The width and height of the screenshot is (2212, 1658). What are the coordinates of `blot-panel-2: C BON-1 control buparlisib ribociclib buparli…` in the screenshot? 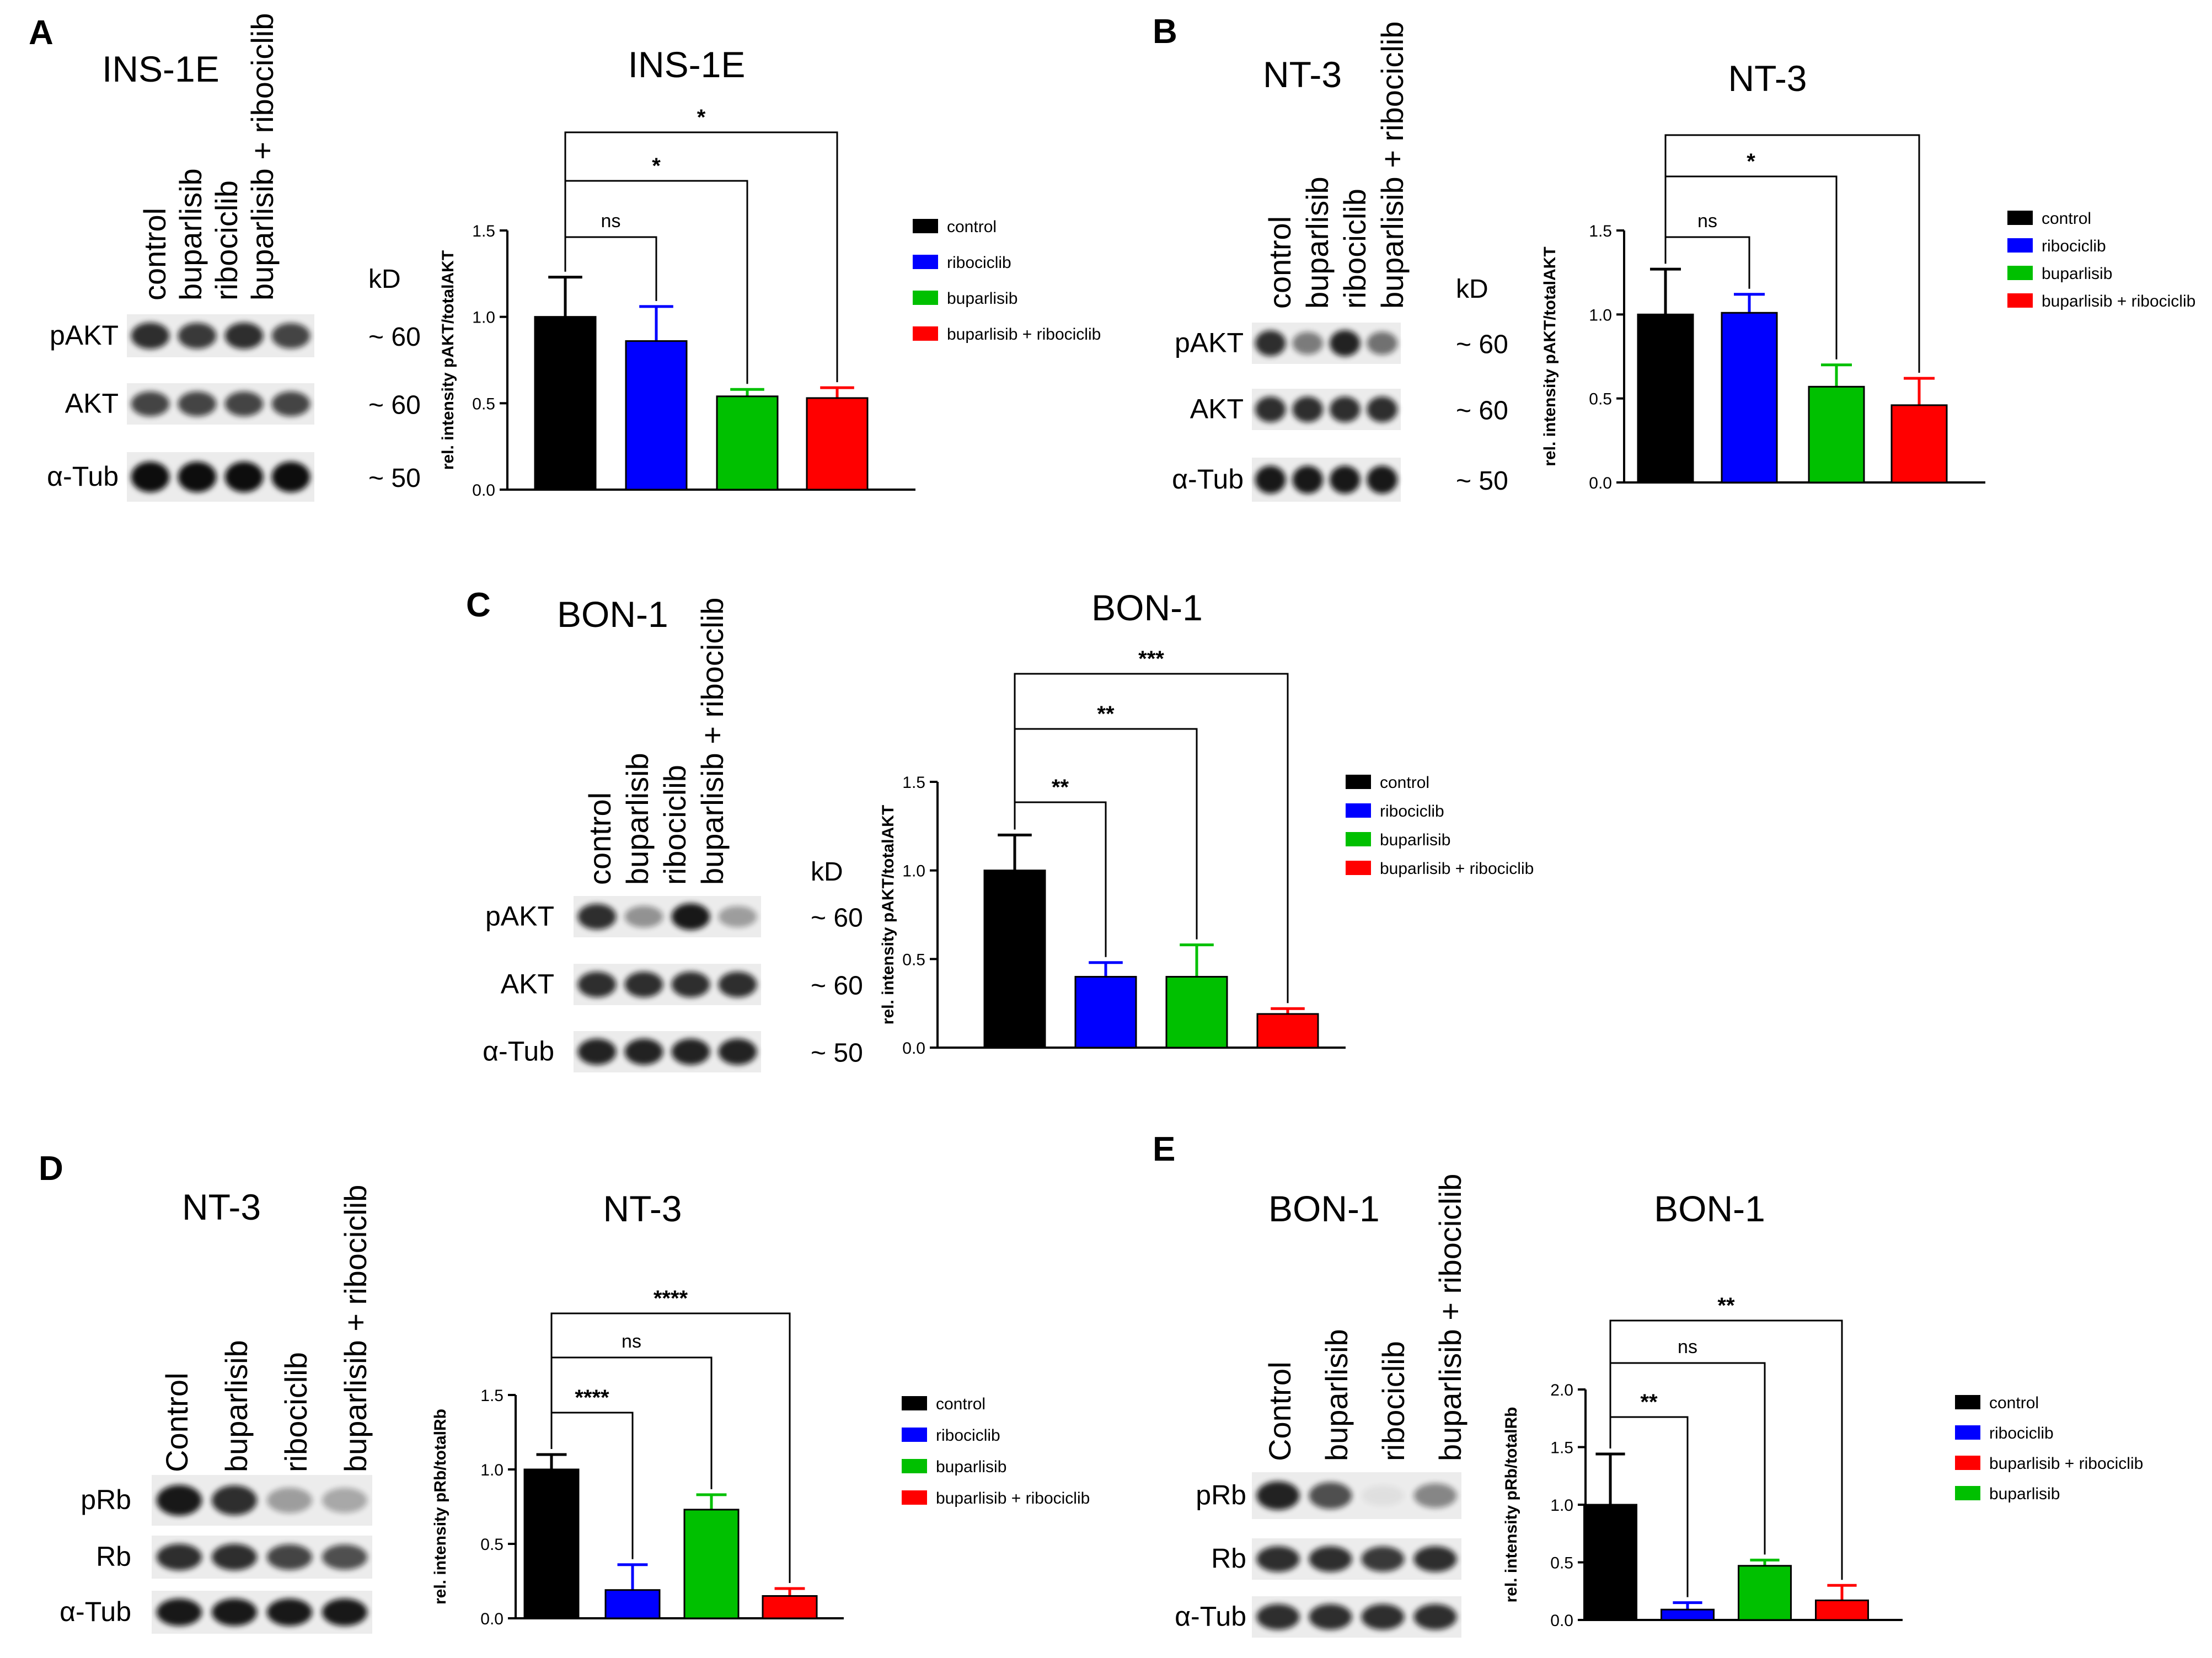 It's located at (664, 829).